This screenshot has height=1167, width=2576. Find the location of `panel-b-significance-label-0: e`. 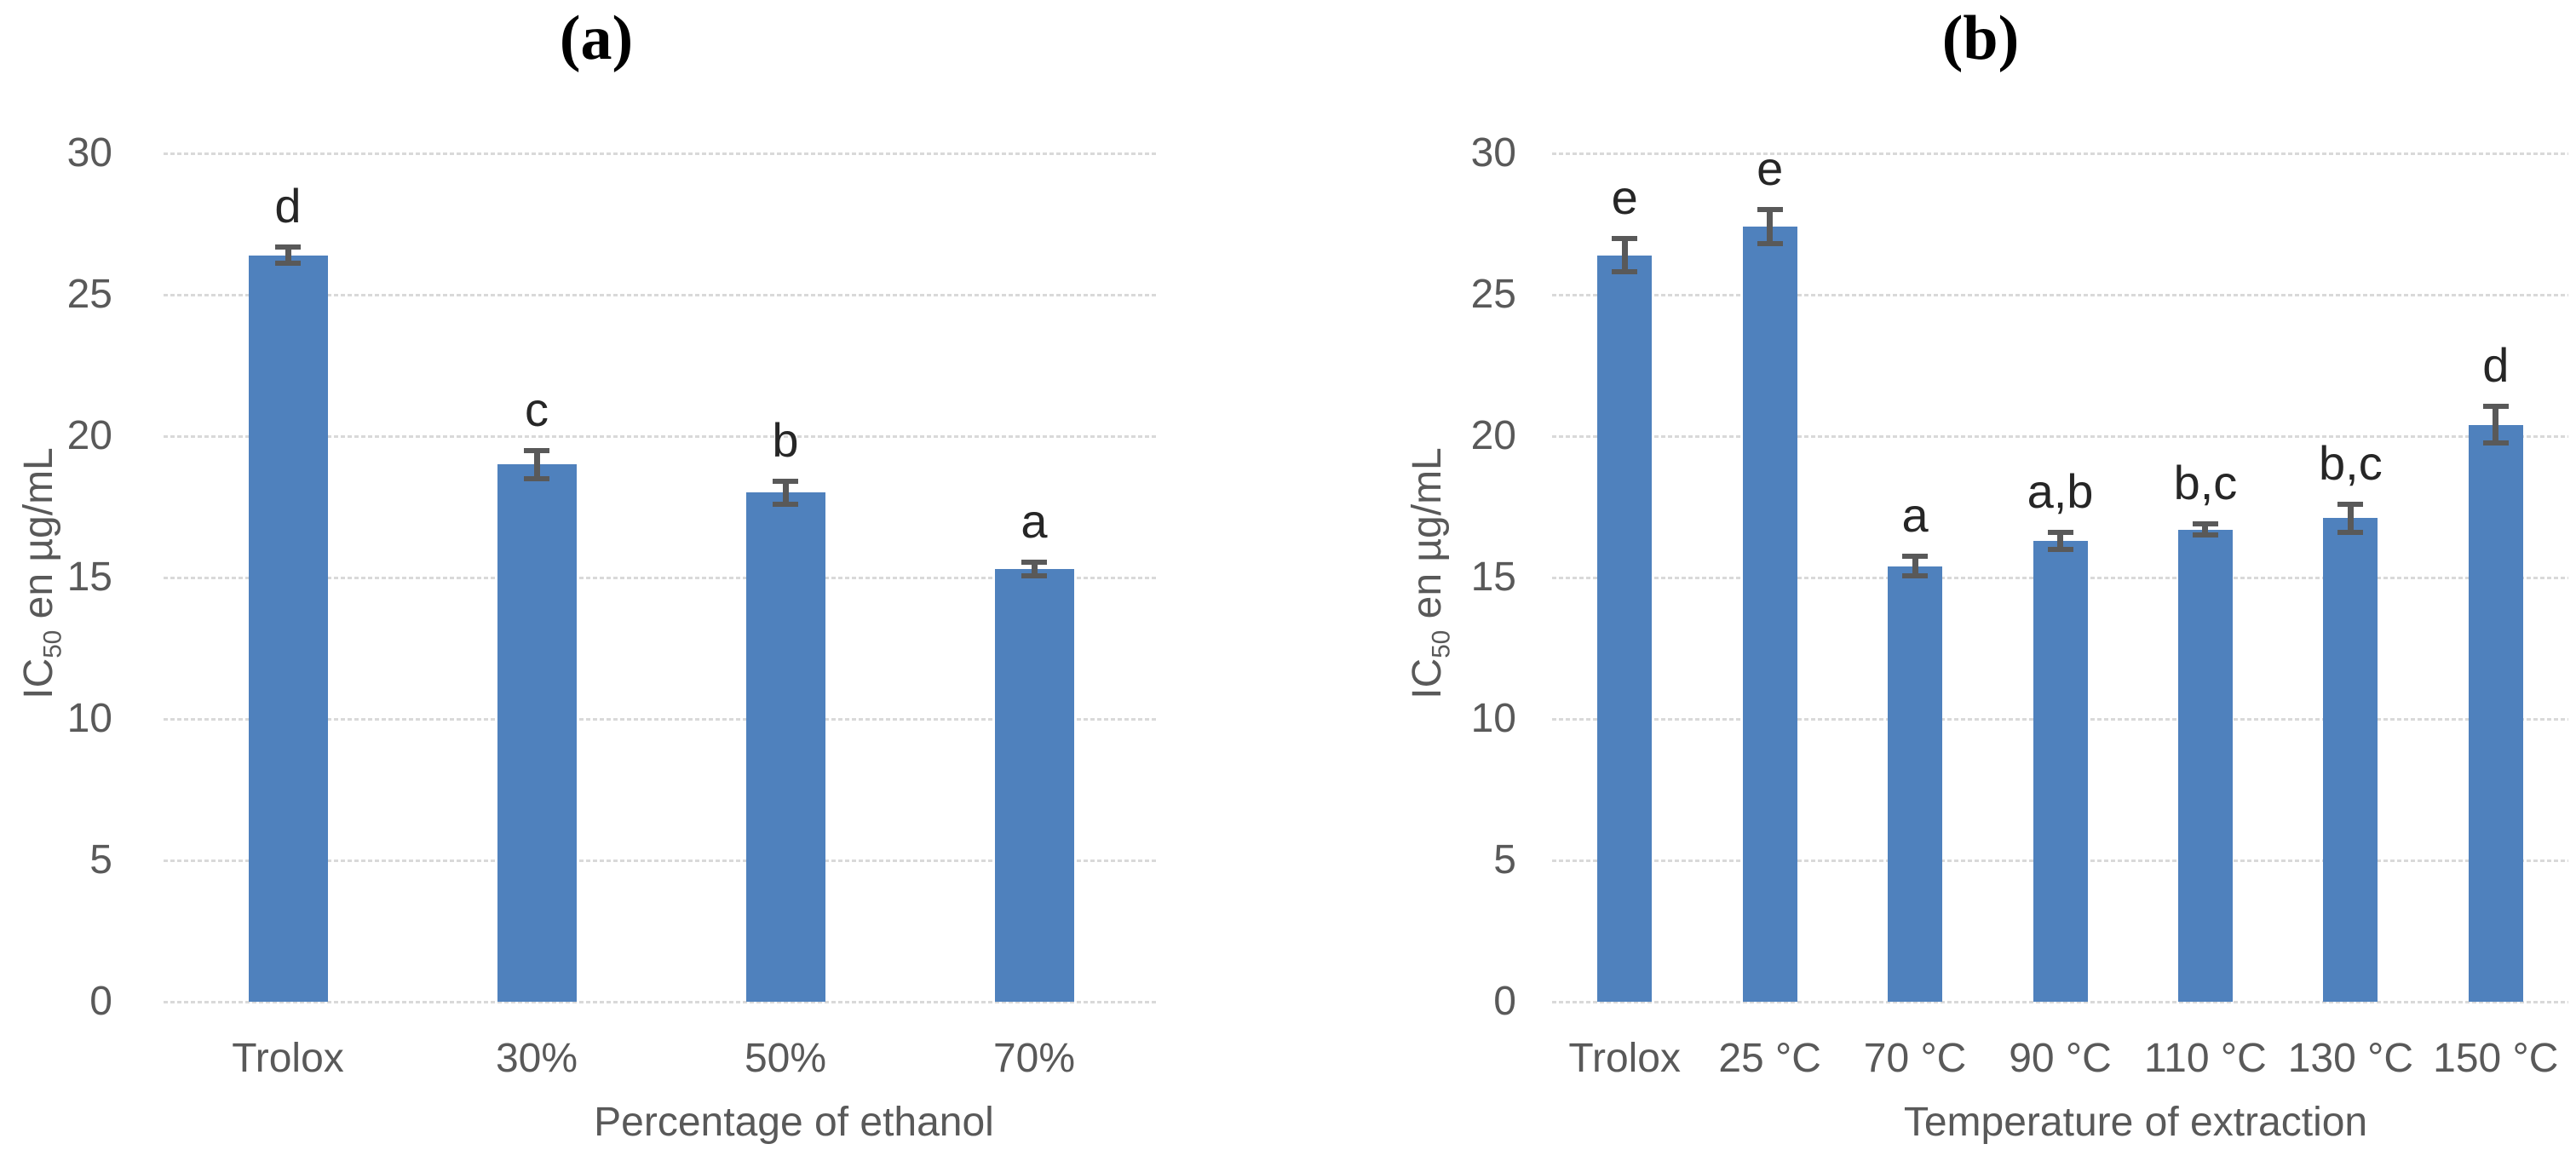

panel-b-significance-label-0: e is located at coordinates (1625, 197).